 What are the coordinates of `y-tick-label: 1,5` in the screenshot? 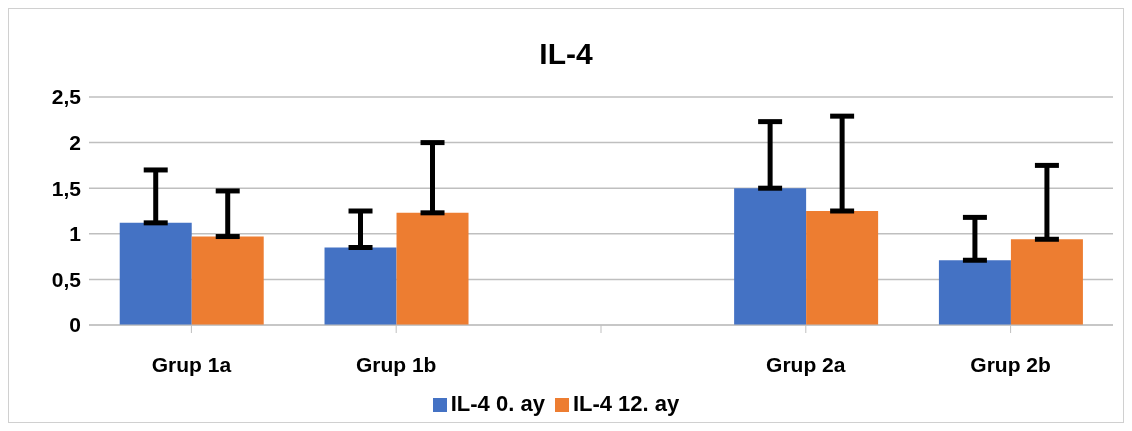 It's located at (66, 188).